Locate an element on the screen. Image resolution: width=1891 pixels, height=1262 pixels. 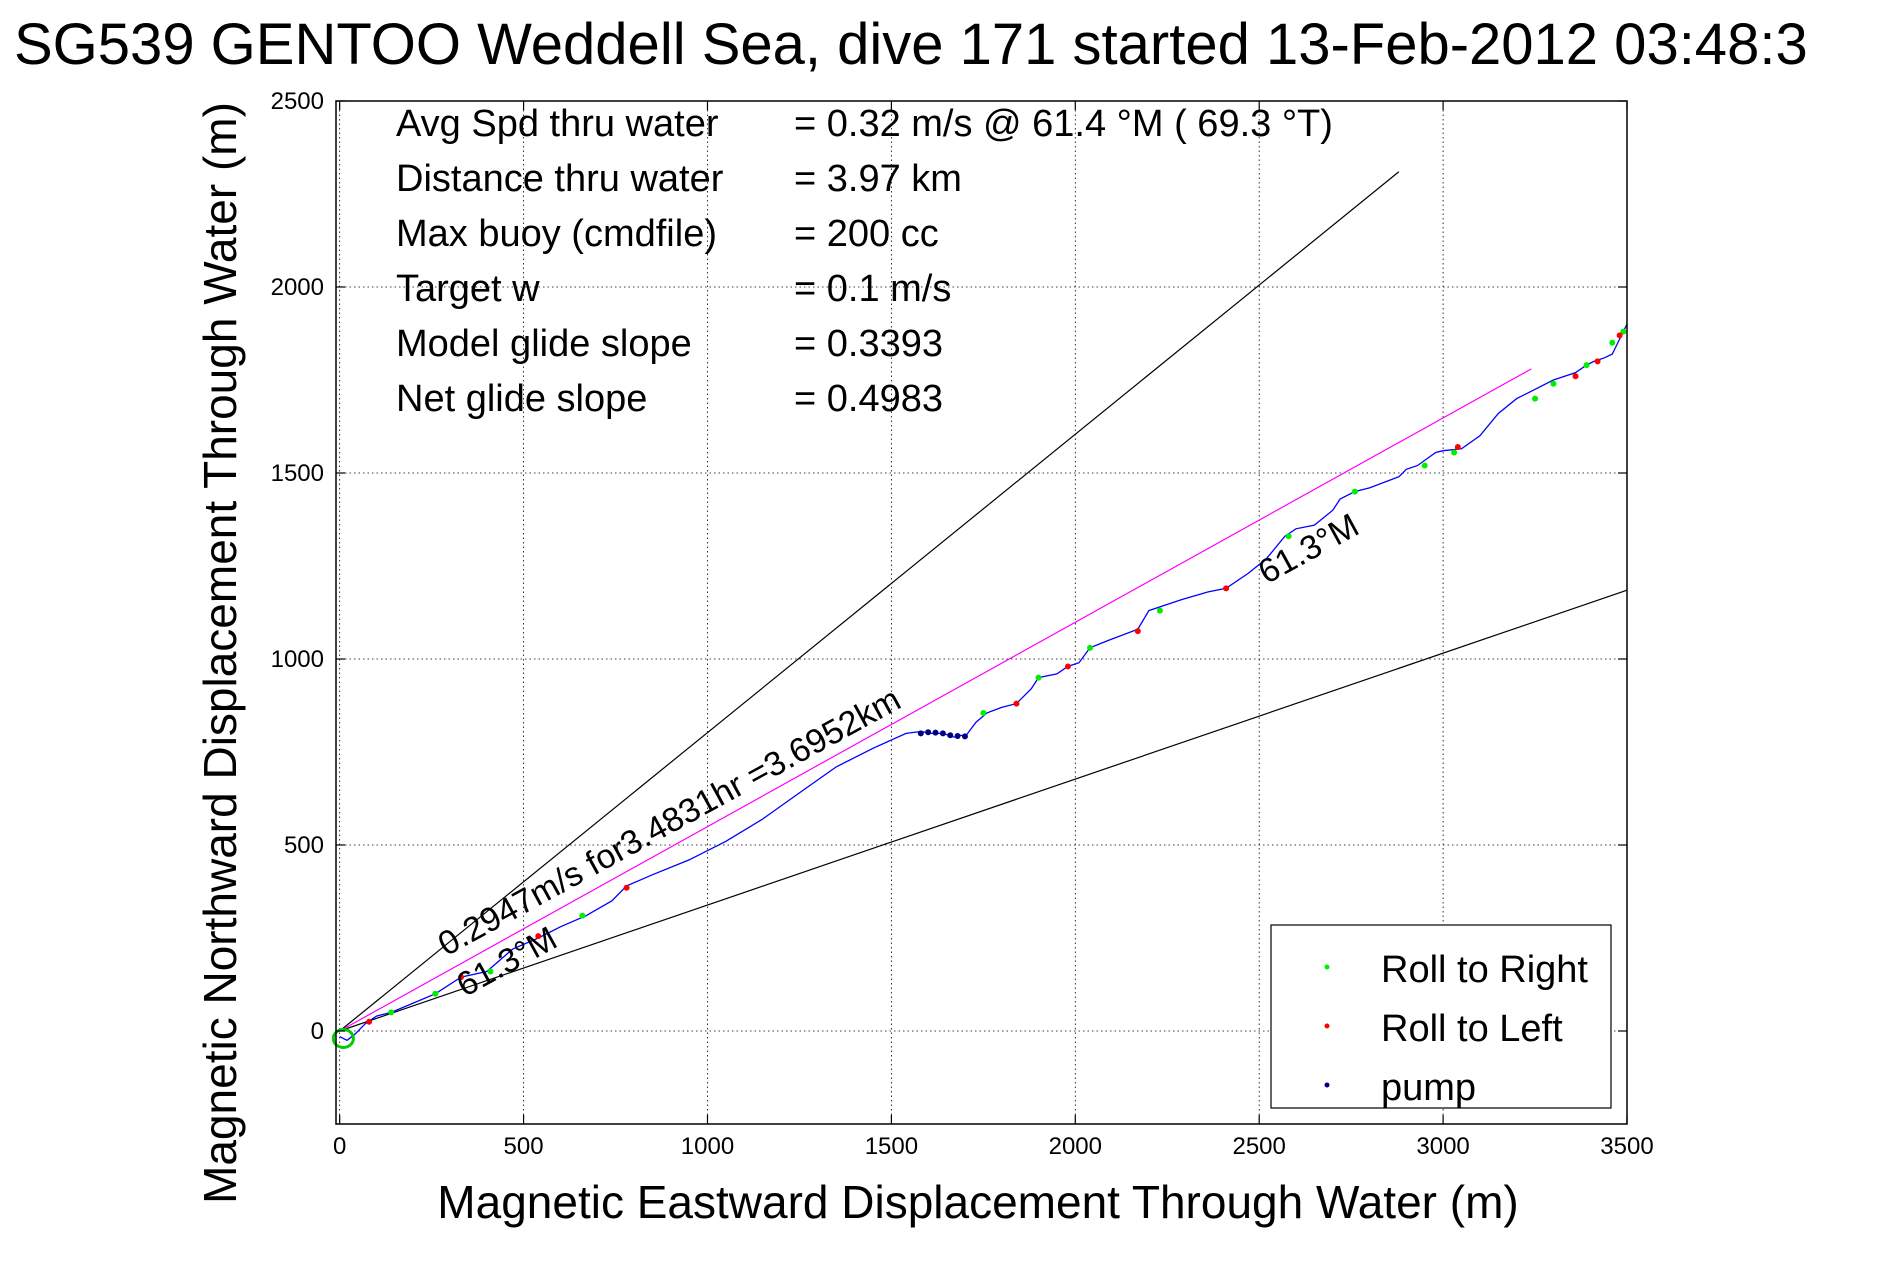
info-label: Max buoy (cmdfile) is located at coordinates (556, 234).